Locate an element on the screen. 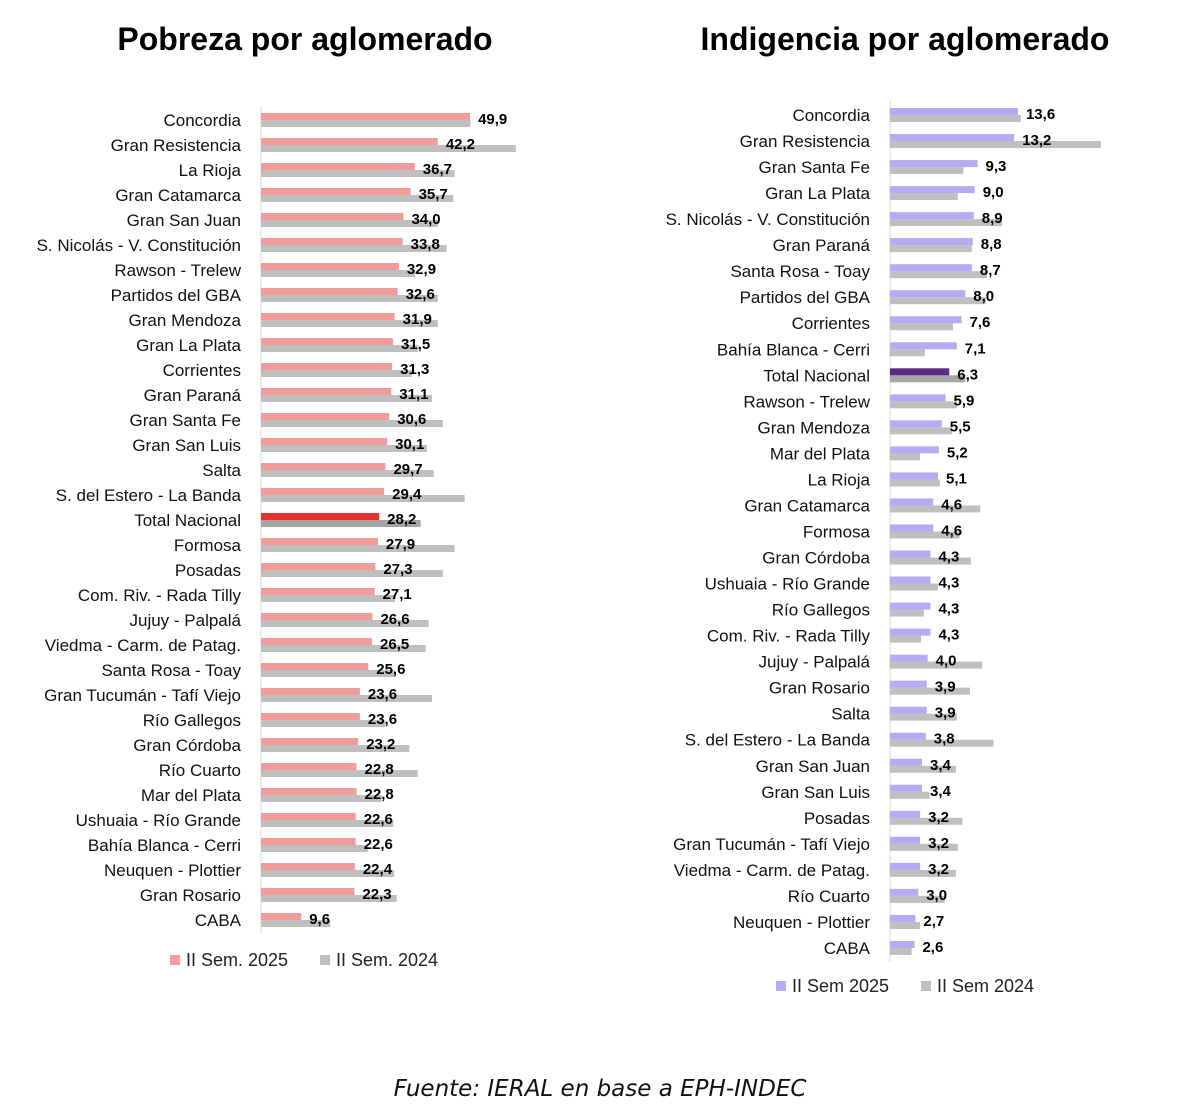 Image resolution: width=1200 pixels, height=1109 pixels. category-label: Gran Resistencia is located at coordinates (805, 141).